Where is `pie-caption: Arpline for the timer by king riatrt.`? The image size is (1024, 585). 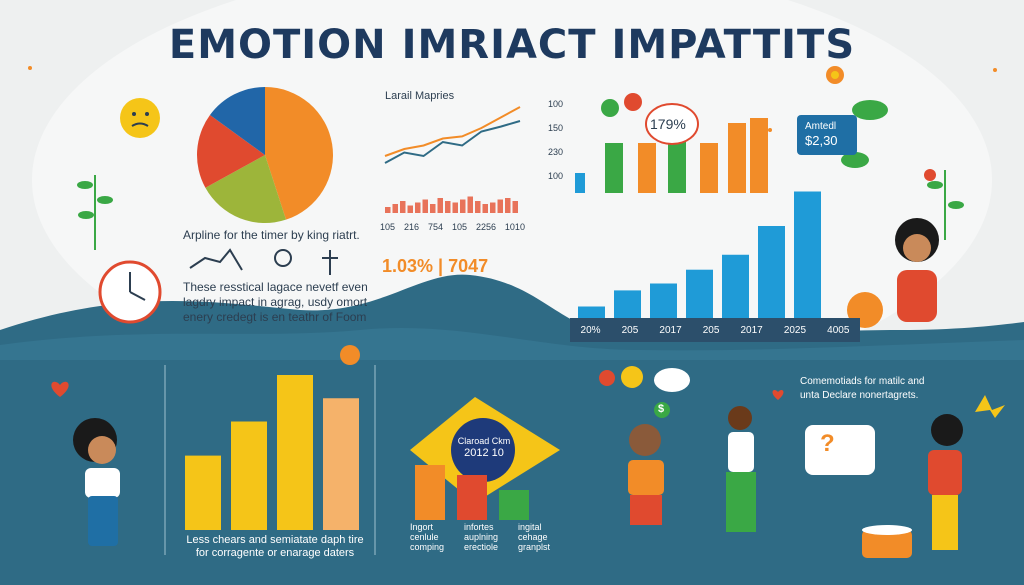
pie-caption: Arpline for the timer by king riatrt. is located at coordinates (271, 235).